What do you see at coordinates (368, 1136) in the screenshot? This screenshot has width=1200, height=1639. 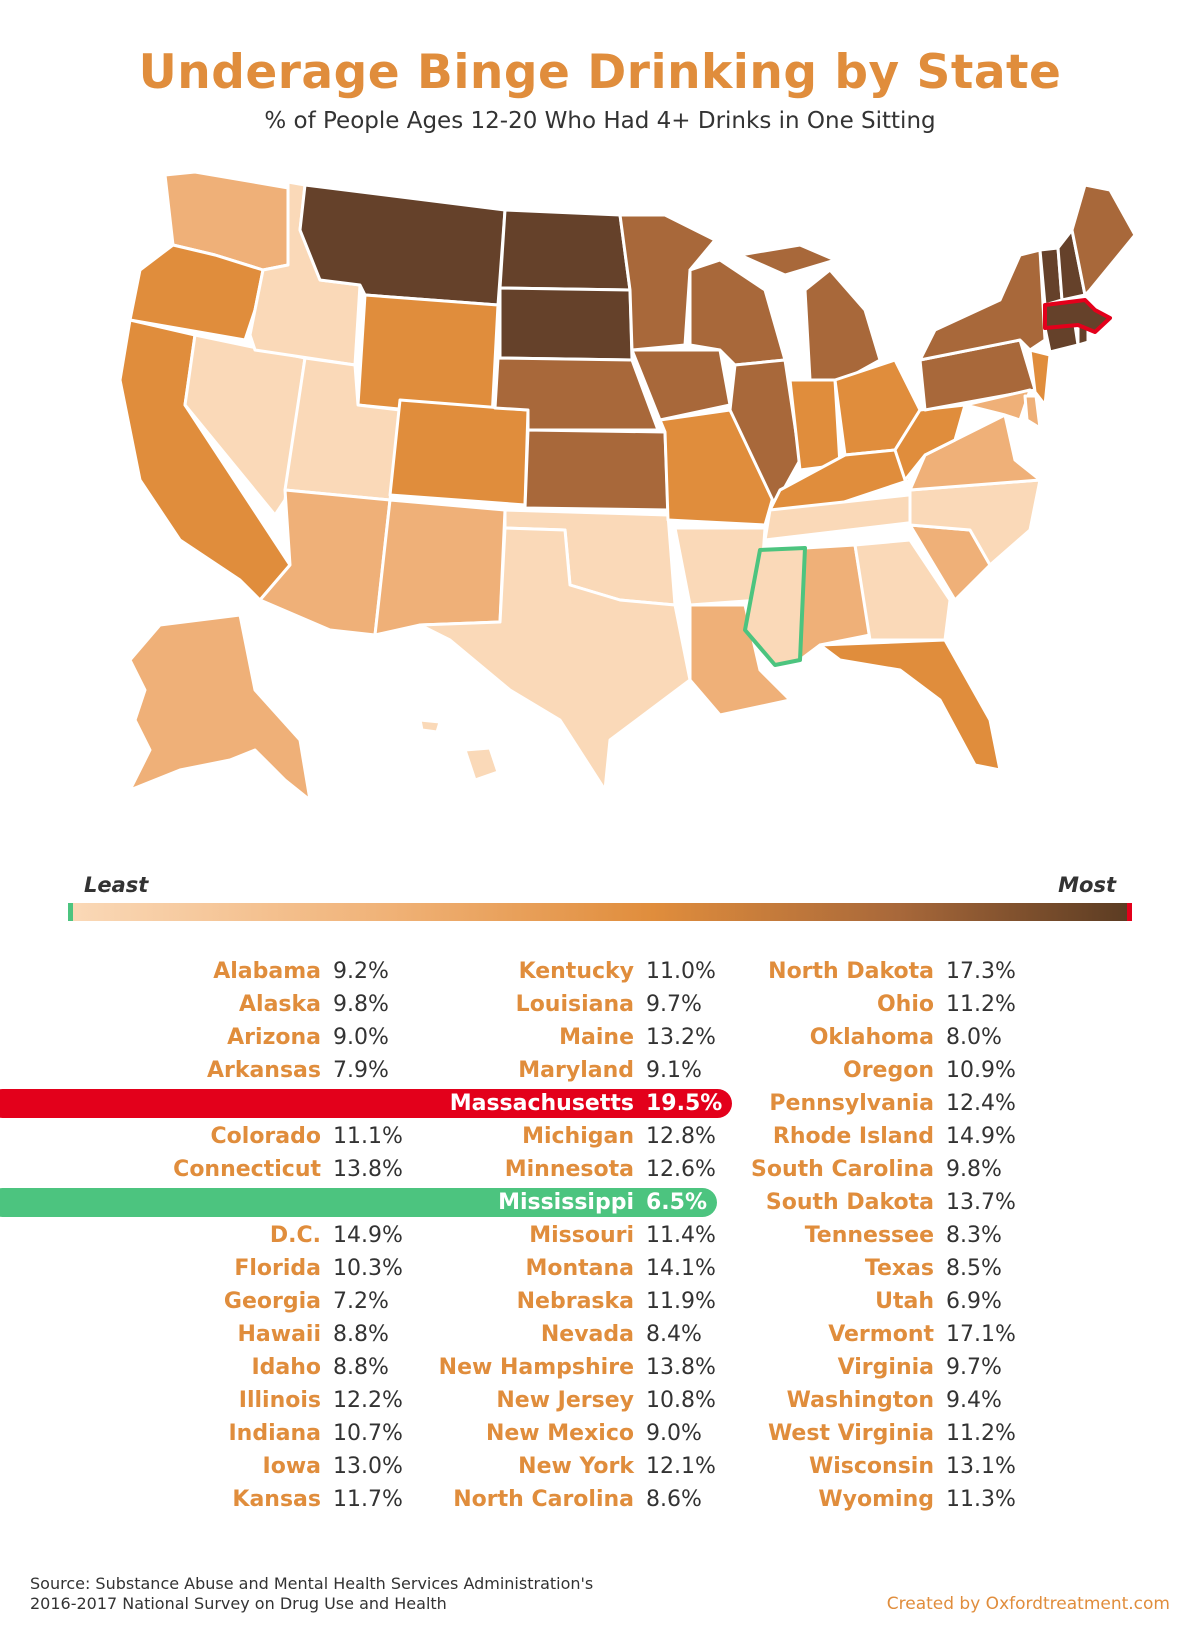 I see `state-value: 11.1%` at bounding box center [368, 1136].